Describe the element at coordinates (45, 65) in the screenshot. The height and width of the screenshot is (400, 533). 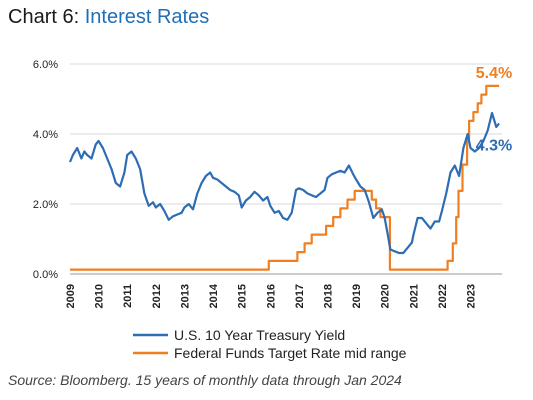
I see `y-tick-label: 6.0%` at that location.